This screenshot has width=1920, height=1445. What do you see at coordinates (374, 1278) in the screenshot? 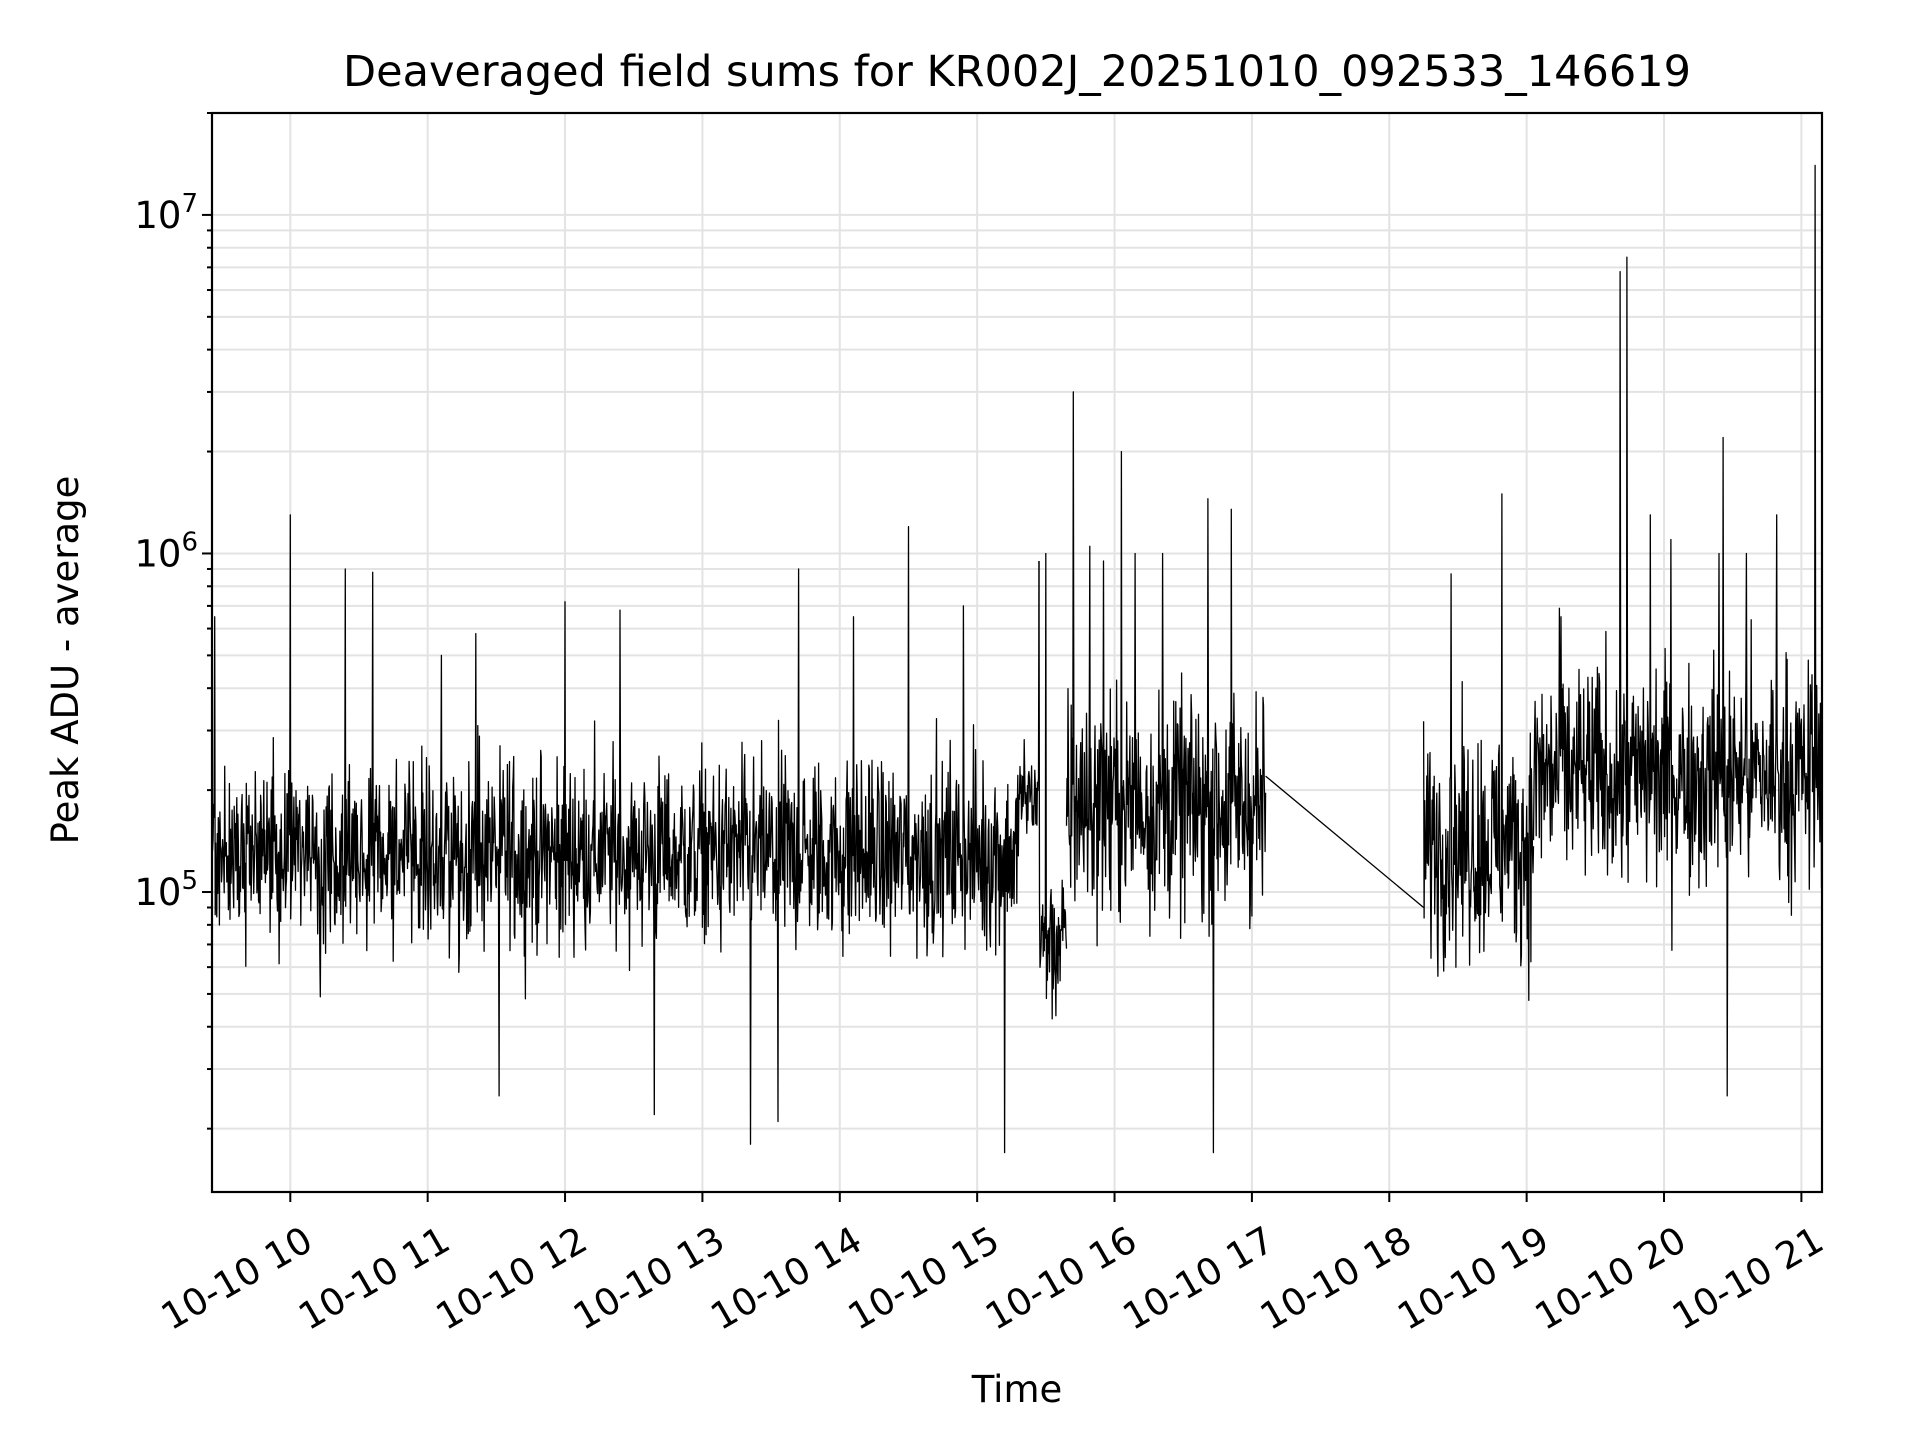
I see `x-tick-label: 10-10 11` at bounding box center [374, 1278].